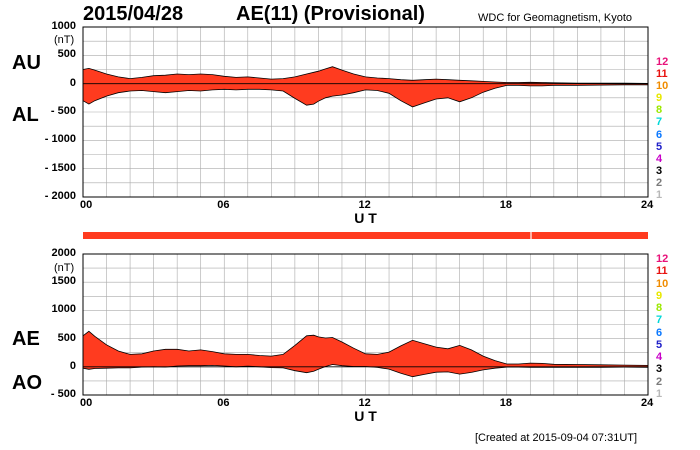 The image size is (700, 450). I want to click on y-tick-label: - 2000, so click(60, 196).